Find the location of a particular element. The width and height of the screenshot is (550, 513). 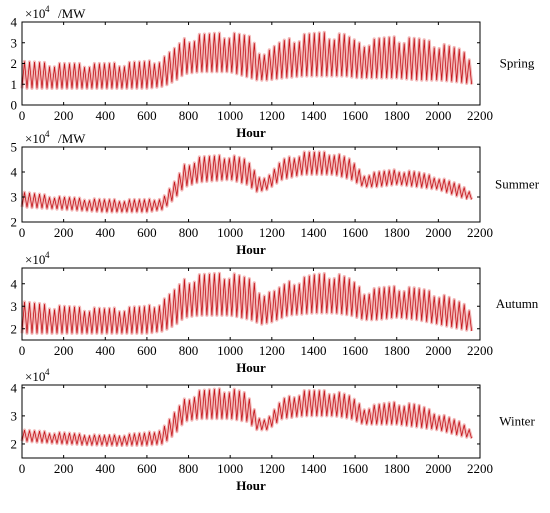

y-tick-label: 5 is located at coordinates (14, 147).